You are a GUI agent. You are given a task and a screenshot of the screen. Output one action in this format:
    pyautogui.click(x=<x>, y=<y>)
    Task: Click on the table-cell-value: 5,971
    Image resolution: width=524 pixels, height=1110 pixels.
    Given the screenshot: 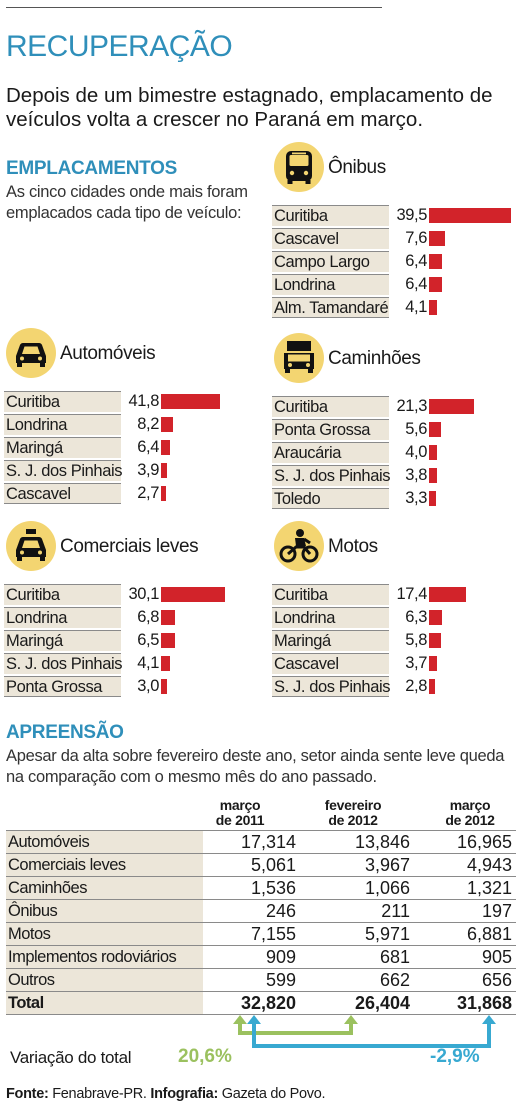 What is the action you would take?
    pyautogui.click(x=387, y=934)
    